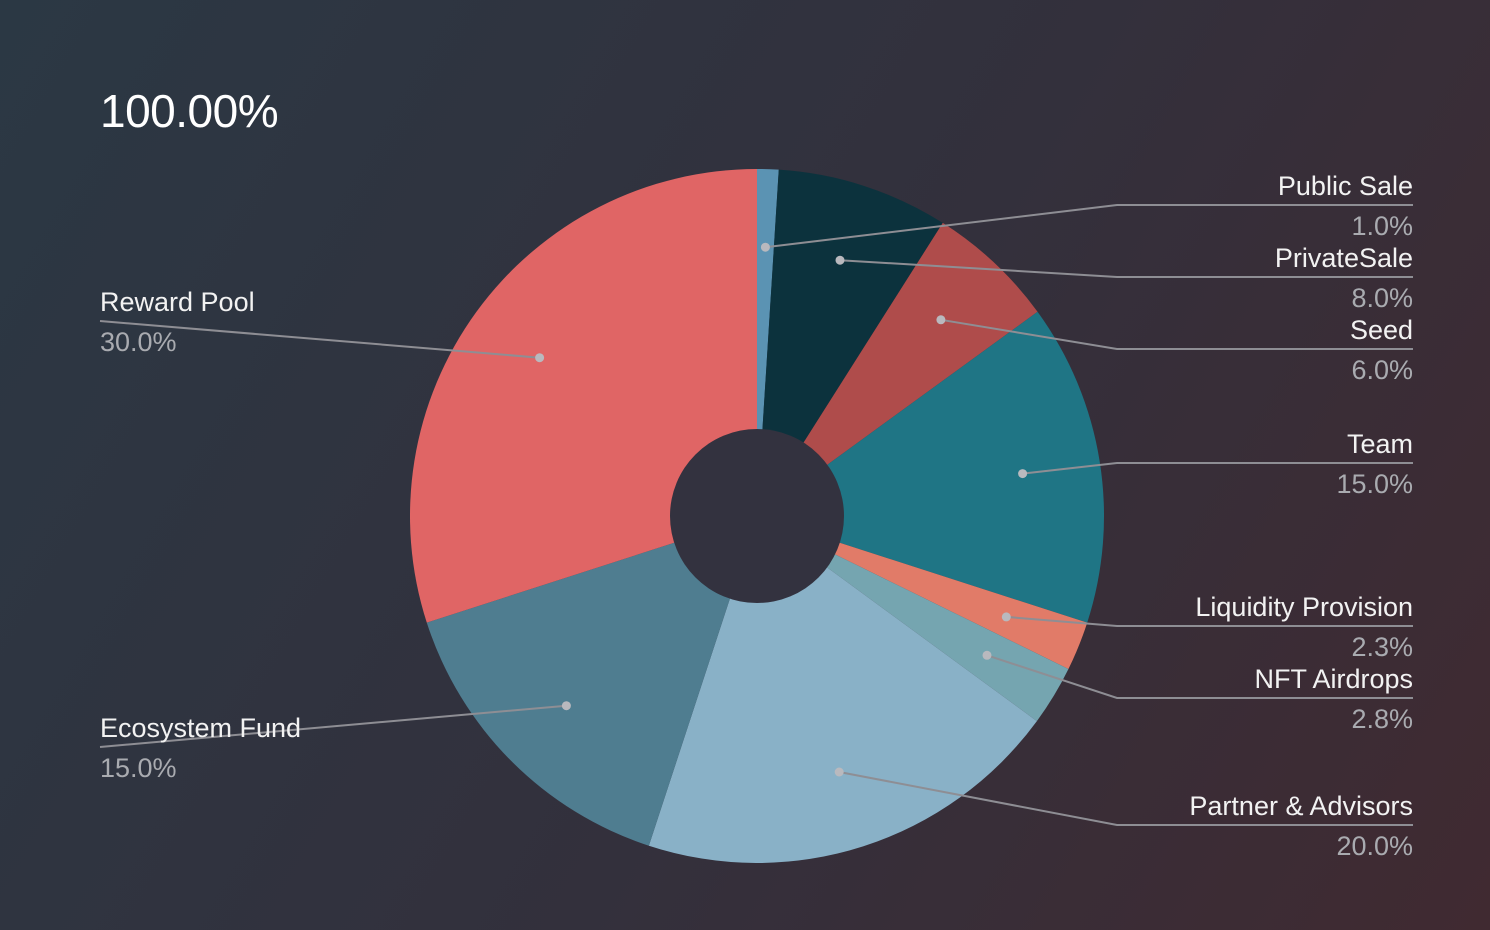  Describe the element at coordinates (1382, 226) in the screenshot. I see `label-value-public-sale: 1.0%` at that location.